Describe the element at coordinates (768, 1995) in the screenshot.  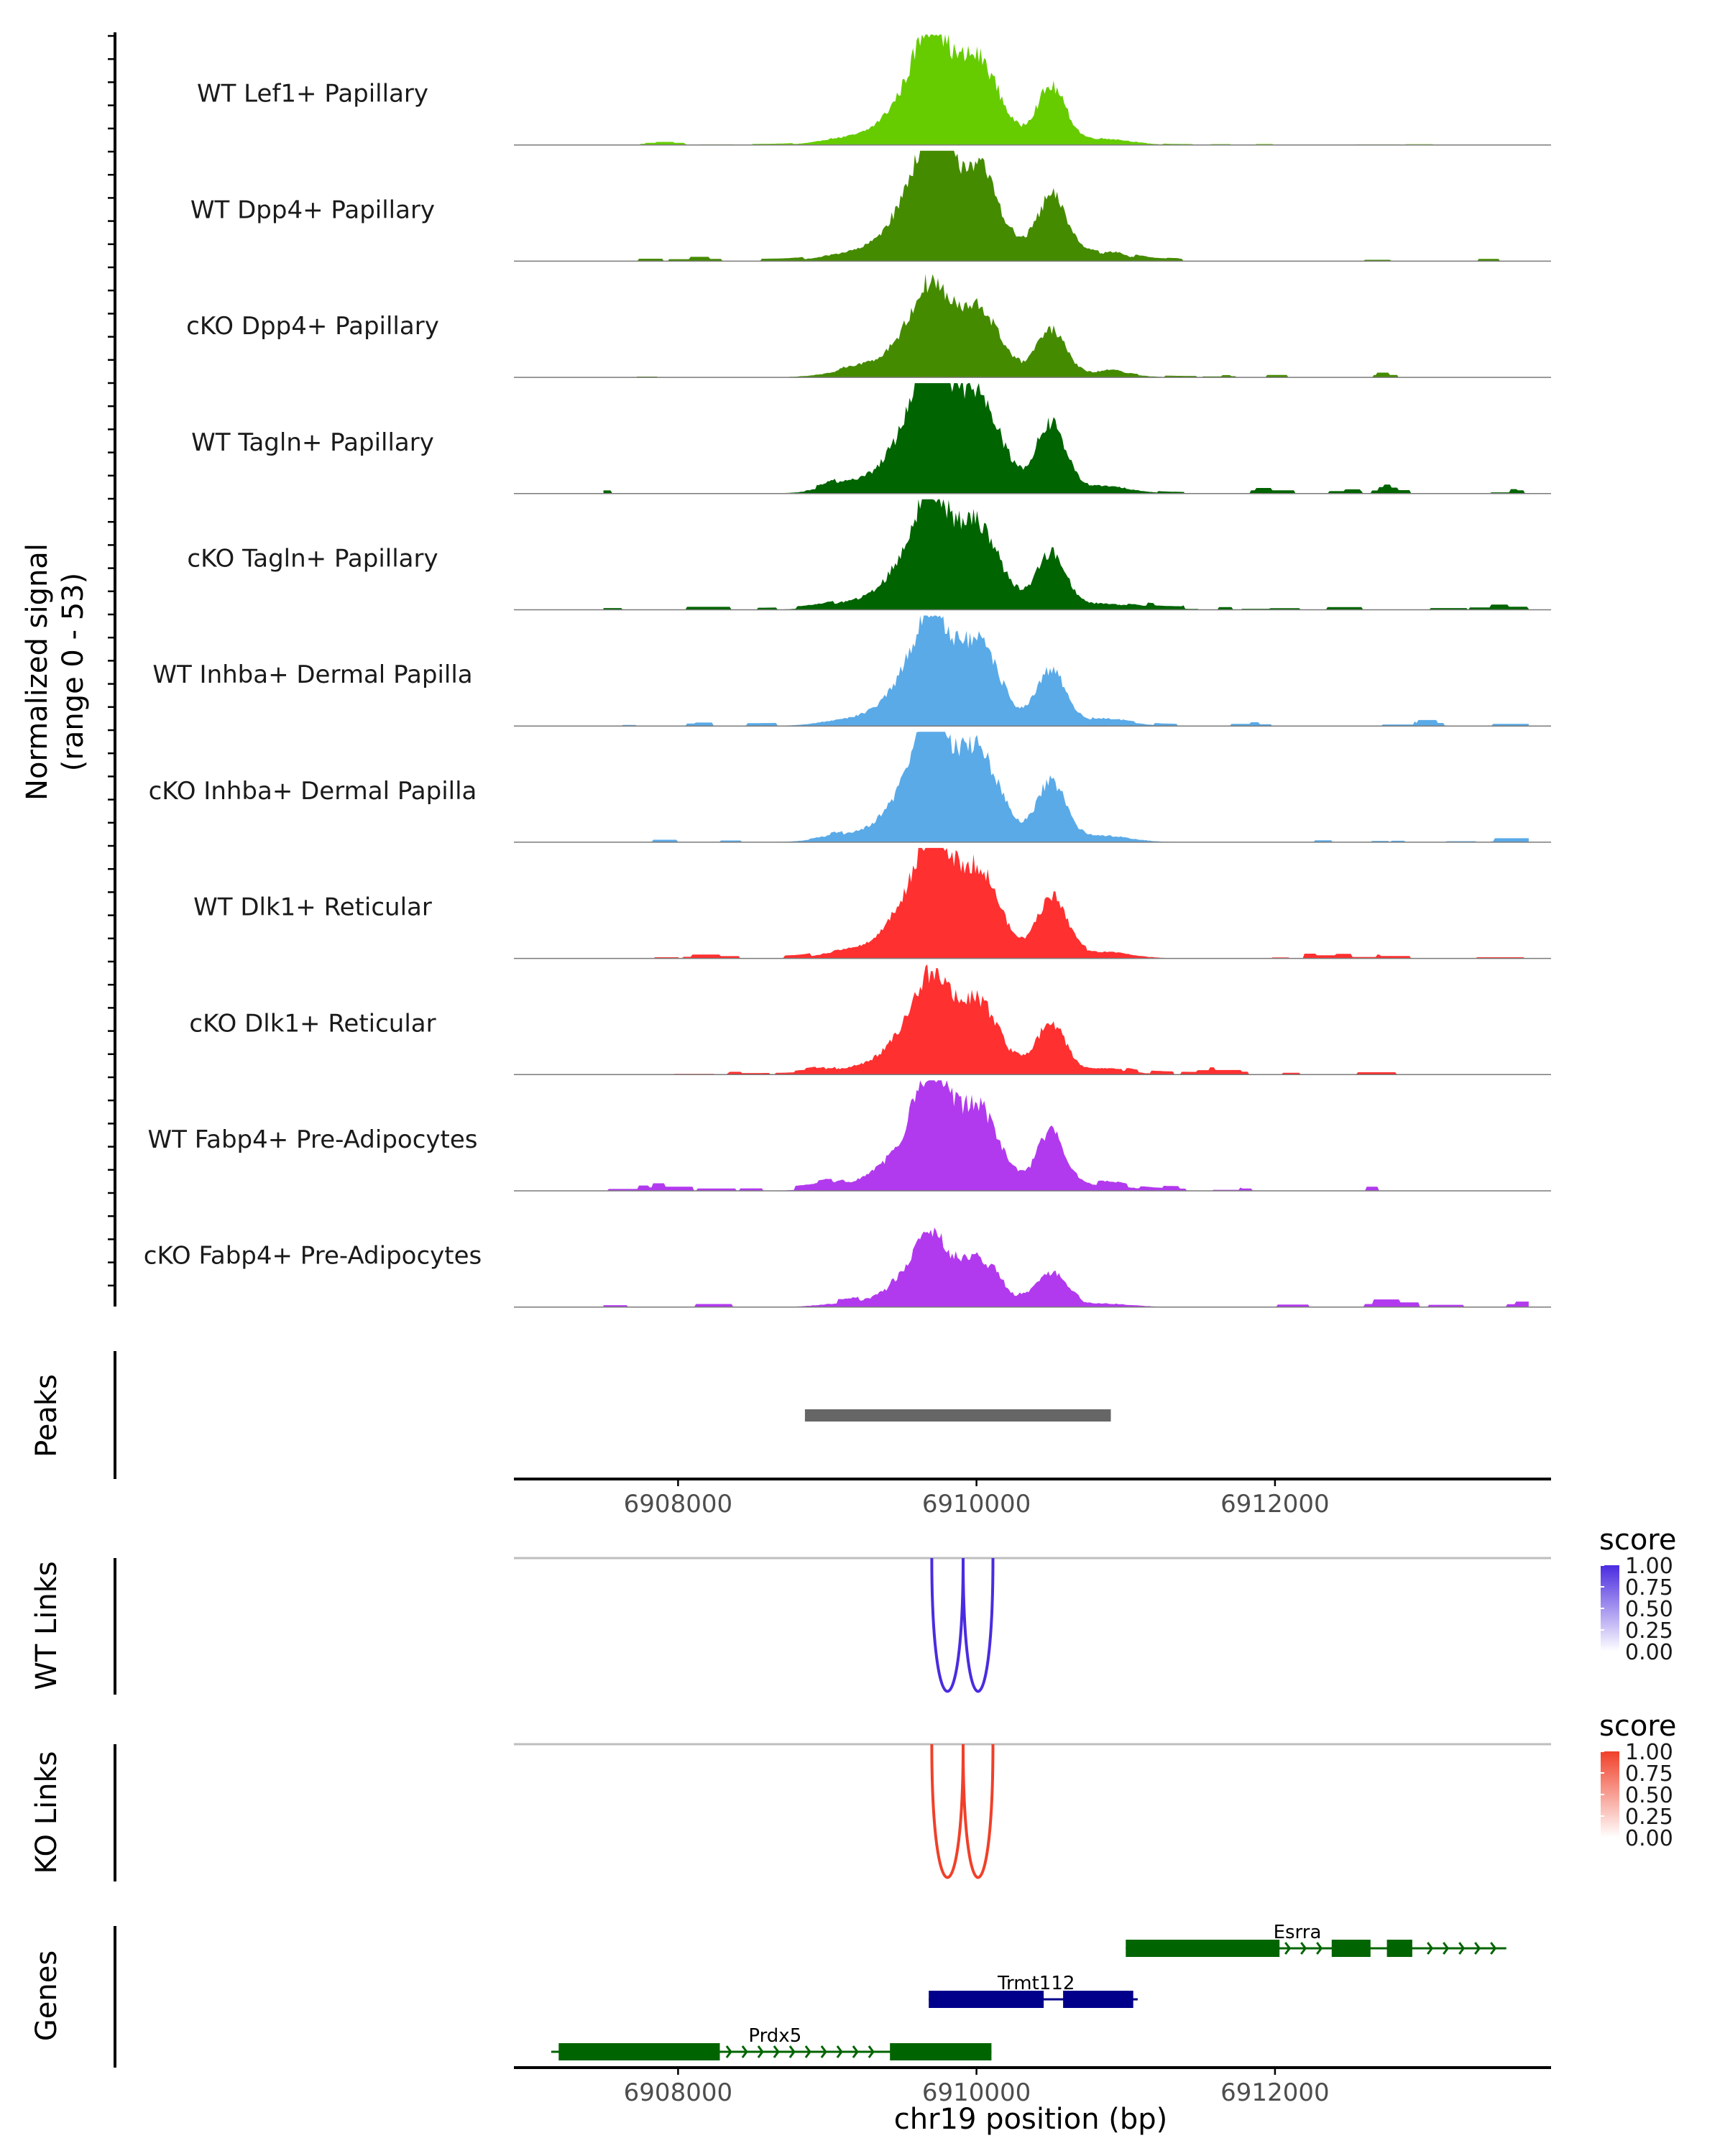
I see `genes-track: Genes Esrra Trmt112 Prdx5` at that location.